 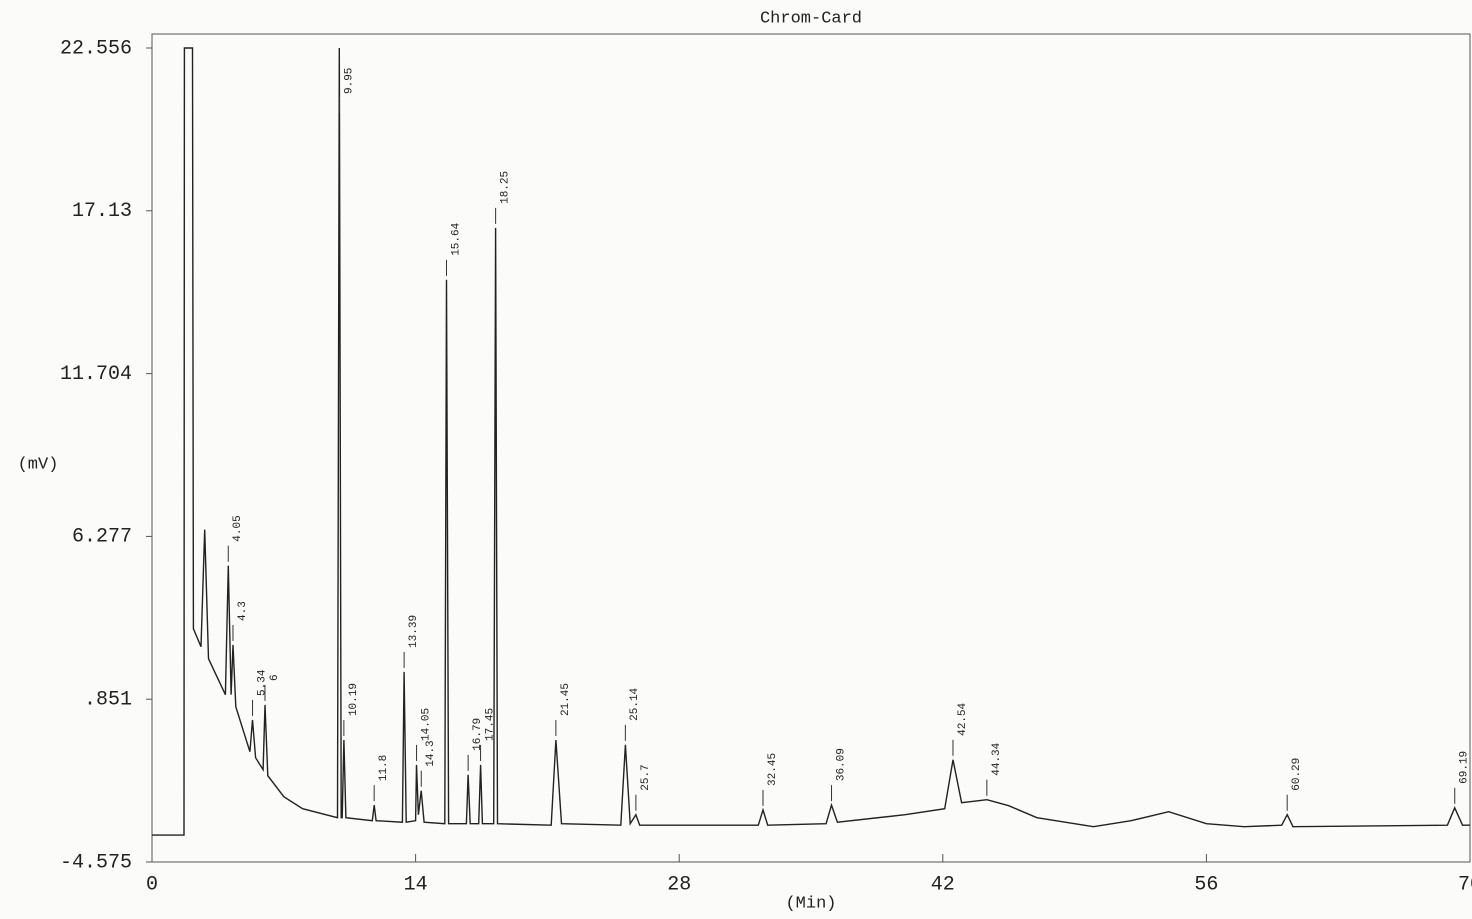 I want to click on peak-label: 44.34, so click(x=997, y=758).